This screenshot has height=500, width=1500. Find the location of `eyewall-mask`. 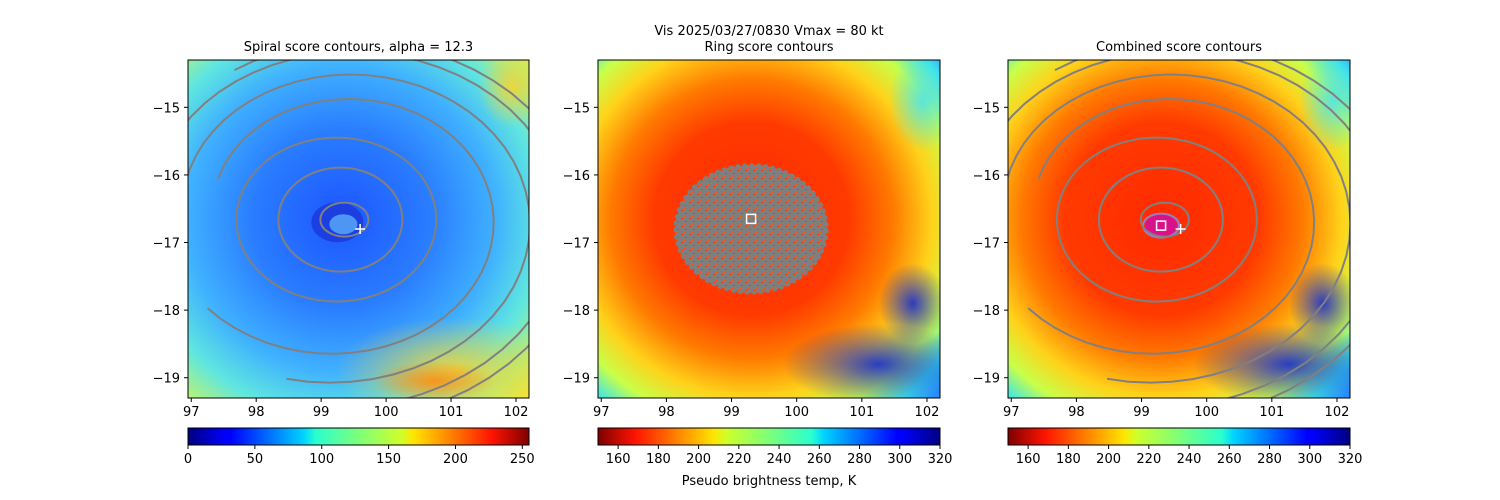

eyewall-mask is located at coordinates (751, 228).